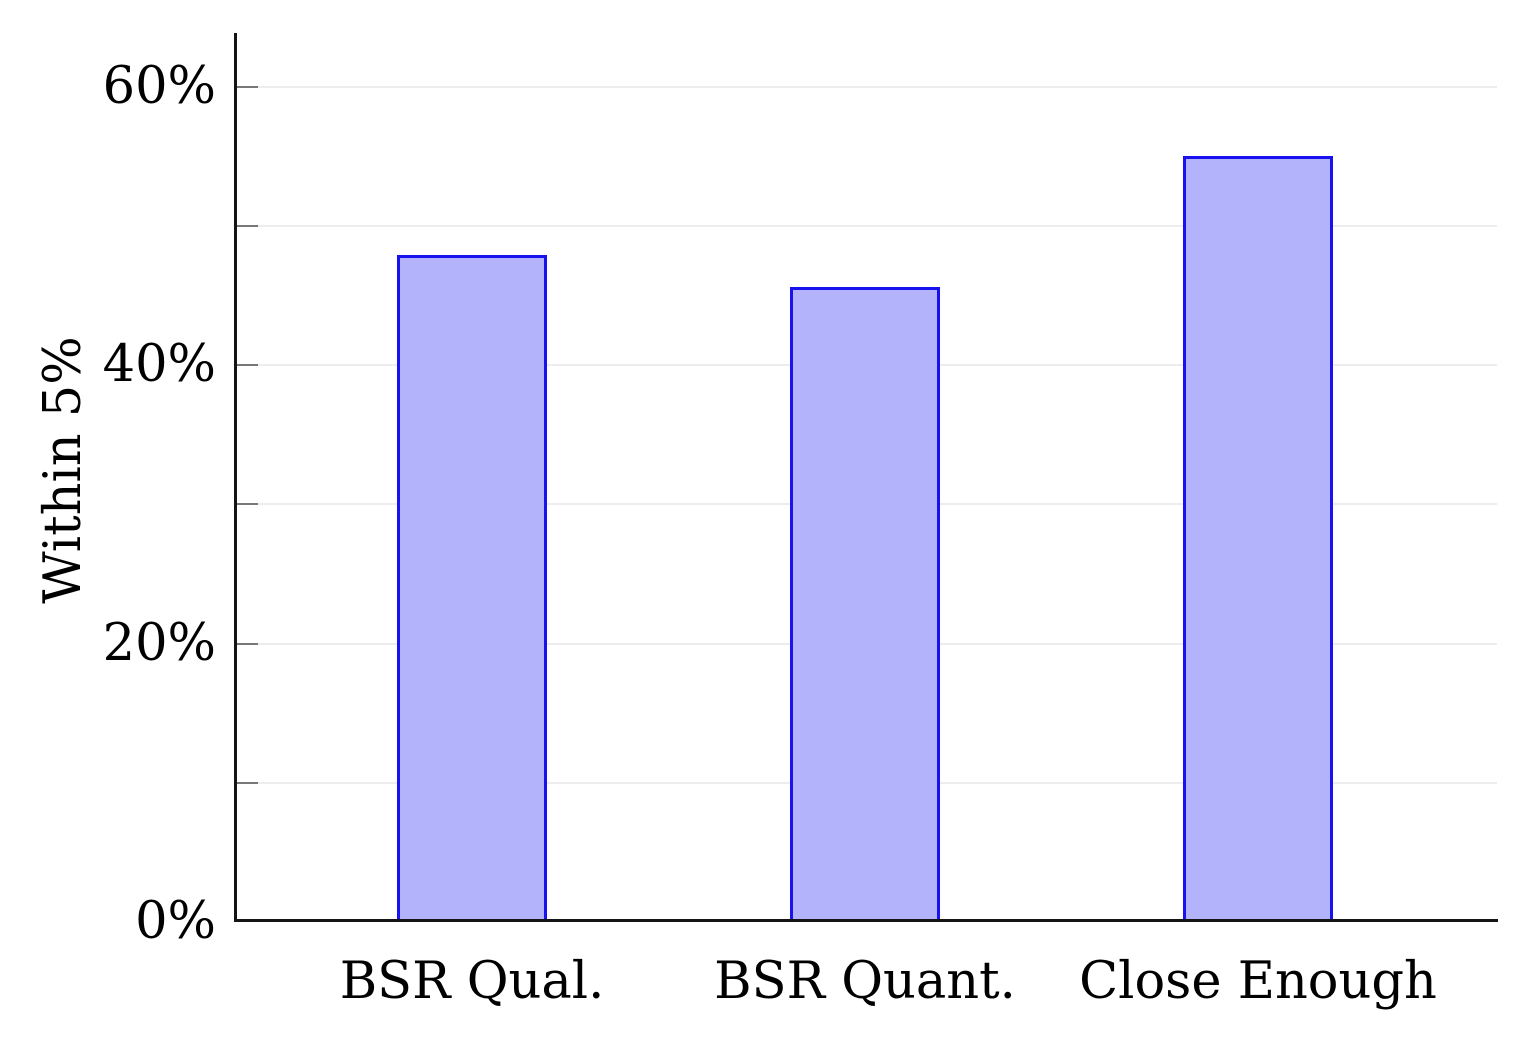  What do you see at coordinates (865, 981) in the screenshot?
I see `x-tick-label-bsr-quant: BSR Quant.` at bounding box center [865, 981].